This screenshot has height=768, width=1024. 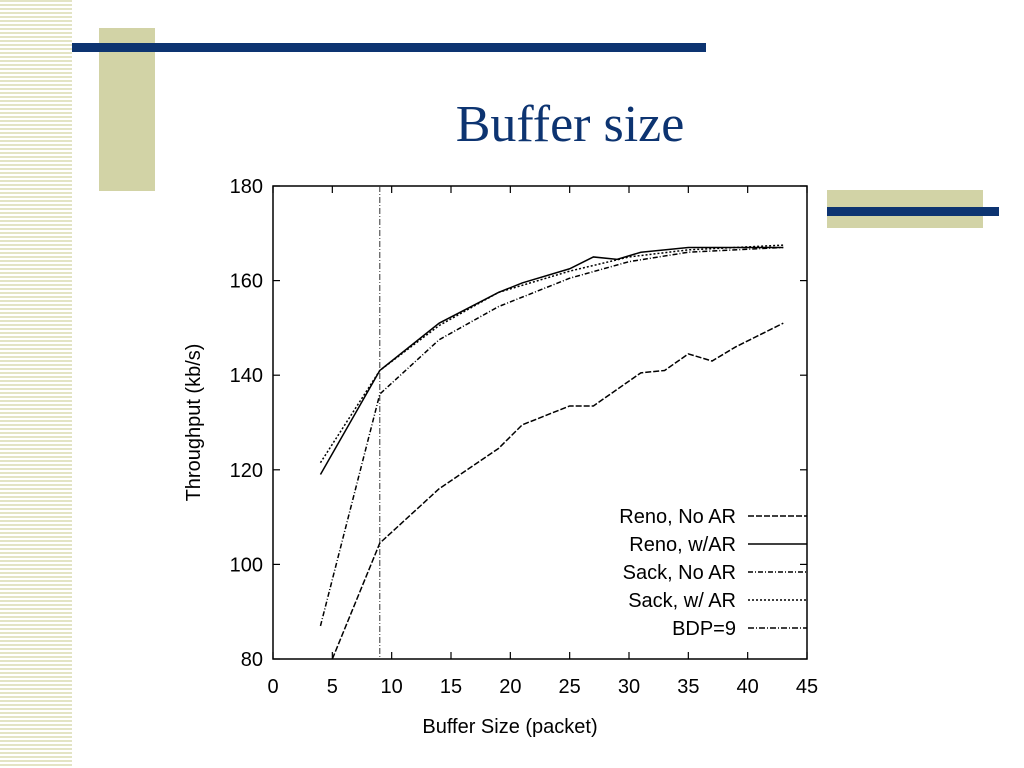 I want to click on x-tick-label: 40, so click(x=748, y=687).